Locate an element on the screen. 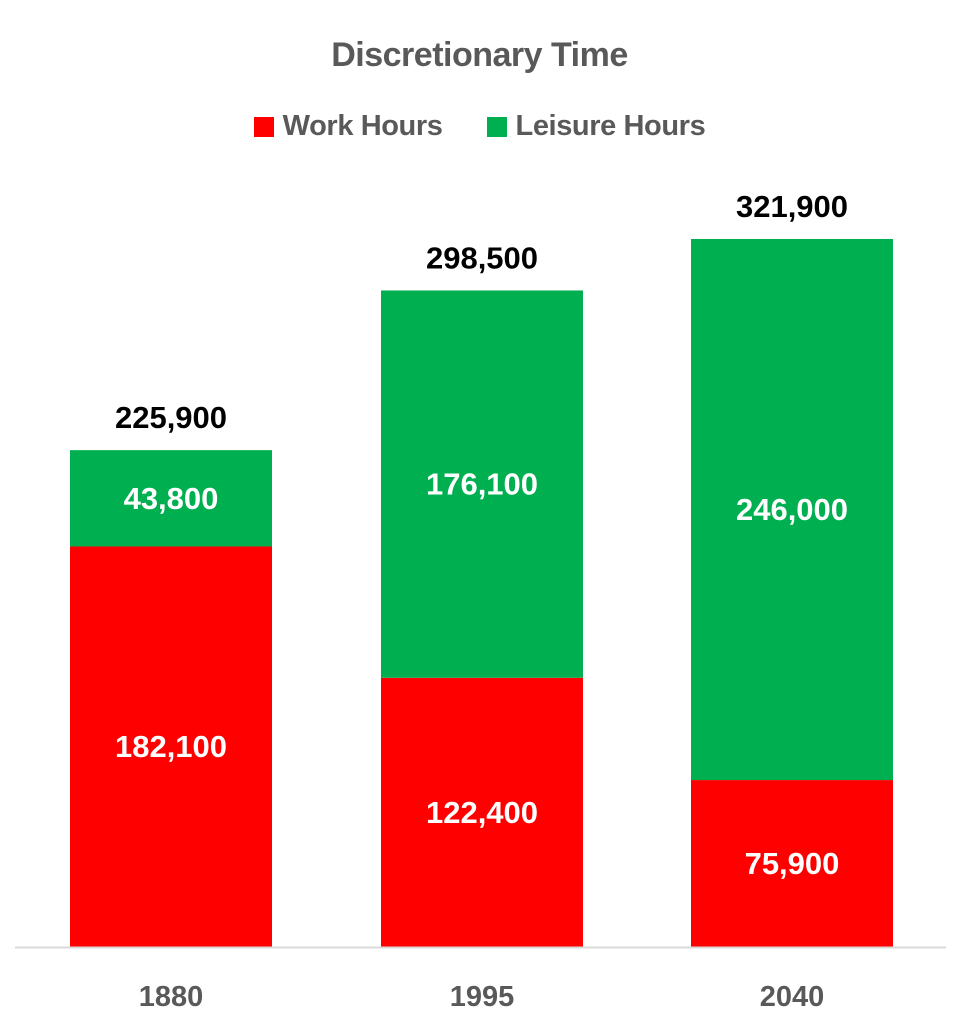 The width and height of the screenshot is (959, 1023). x-tick-label-2040: 2040 is located at coordinates (792, 997).